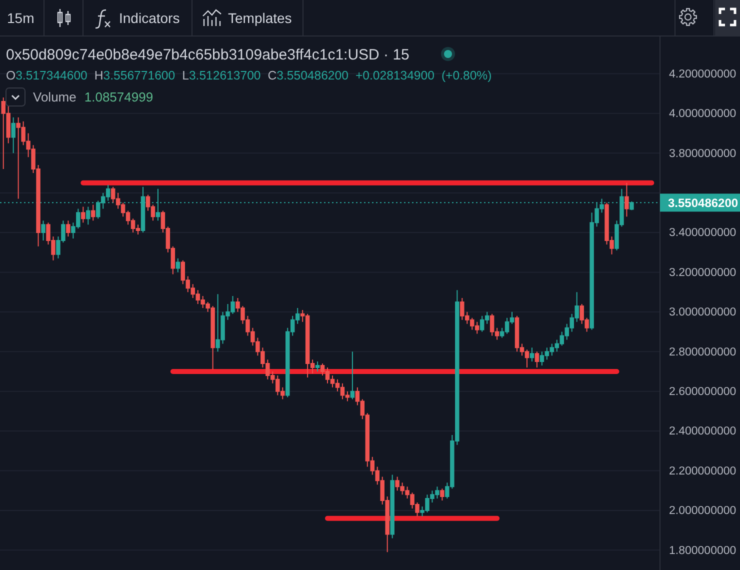  Describe the element at coordinates (702, 511) in the screenshot. I see `y-tick-label: 2.000000000` at that location.